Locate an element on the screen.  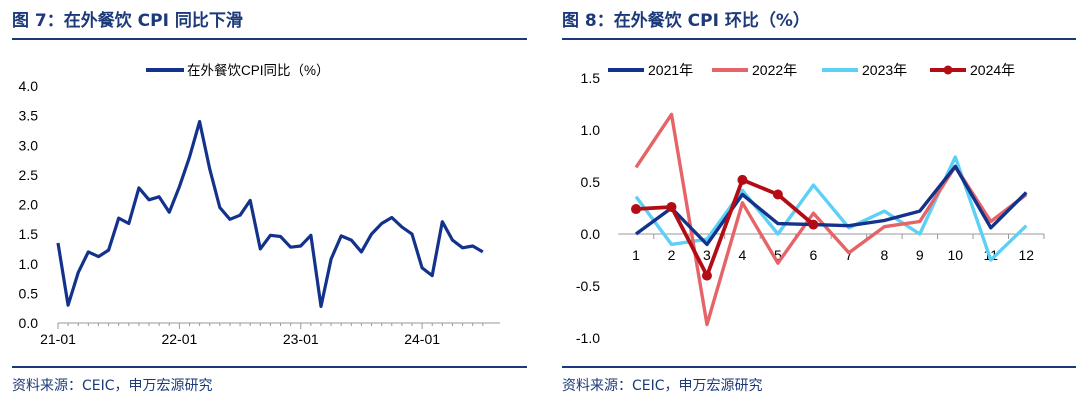
chart-legend: 在外餐饮CPI同比（%） is located at coordinates (238, 70).